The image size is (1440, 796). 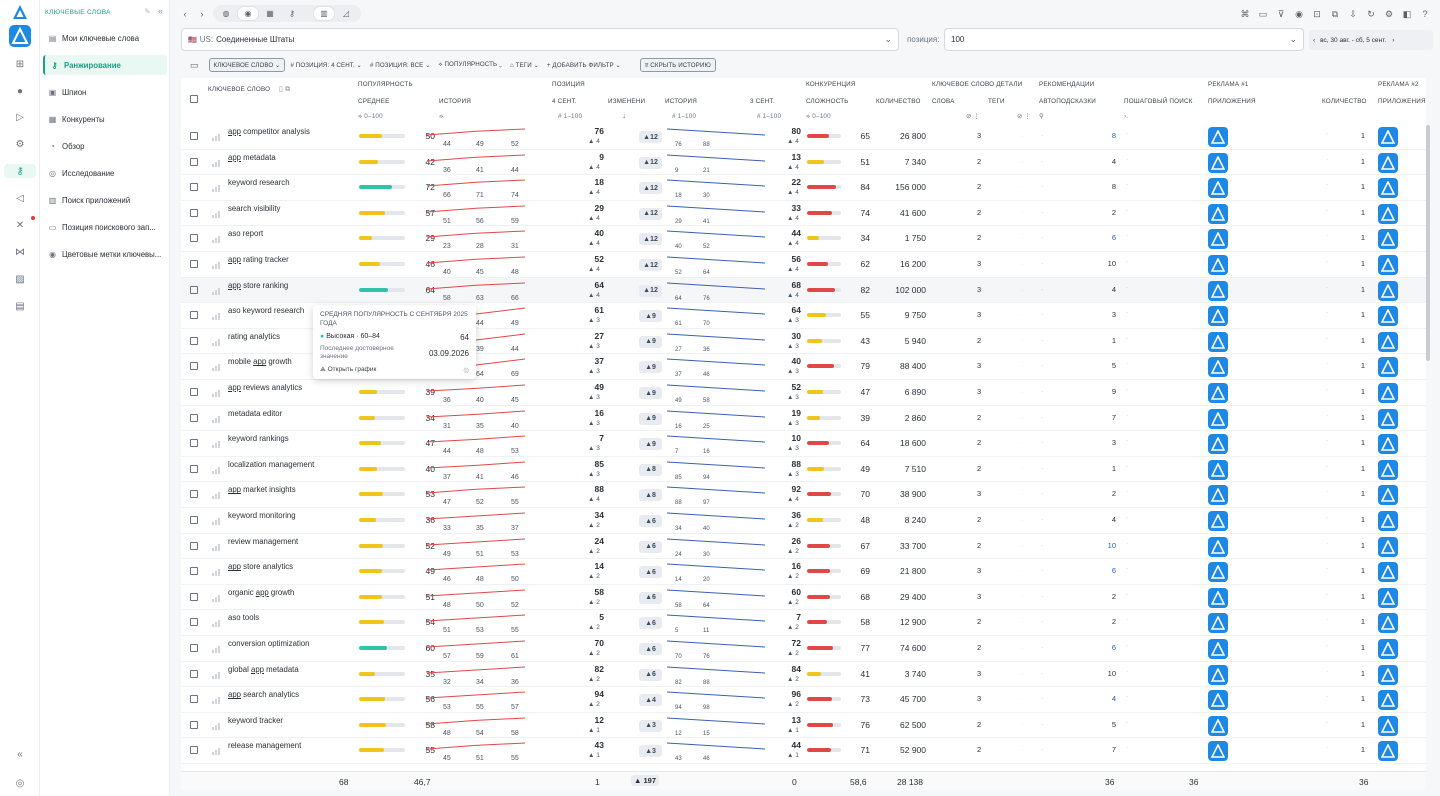 I want to click on prev-range-icon: ‹, so click(x=1314, y=40).